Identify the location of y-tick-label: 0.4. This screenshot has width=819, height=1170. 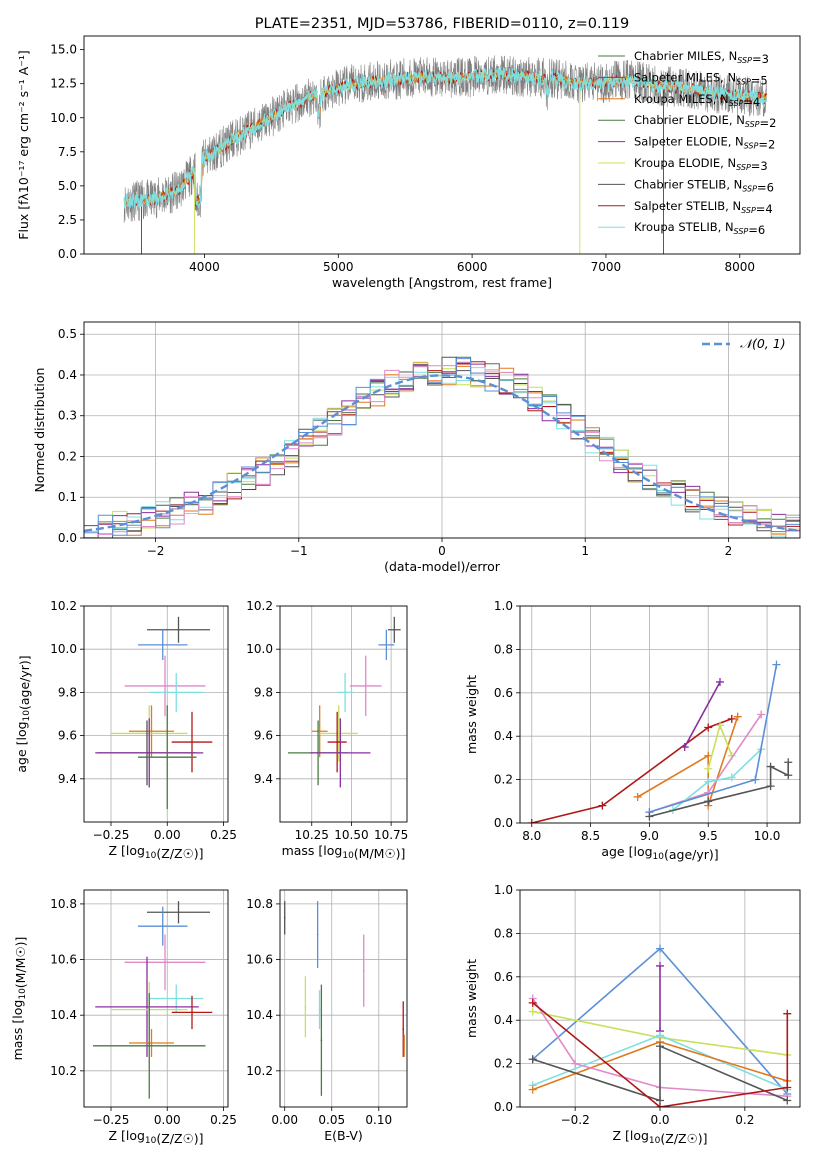
(67, 375).